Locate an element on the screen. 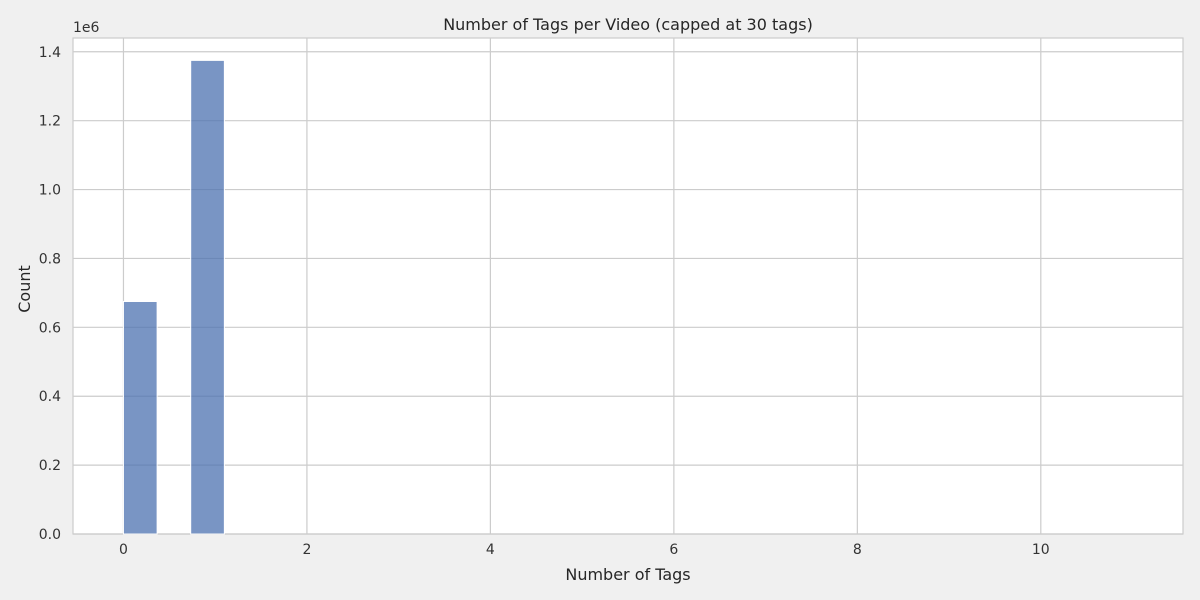 The height and width of the screenshot is (600, 1200). x-tick-label: 0 is located at coordinates (123, 550).